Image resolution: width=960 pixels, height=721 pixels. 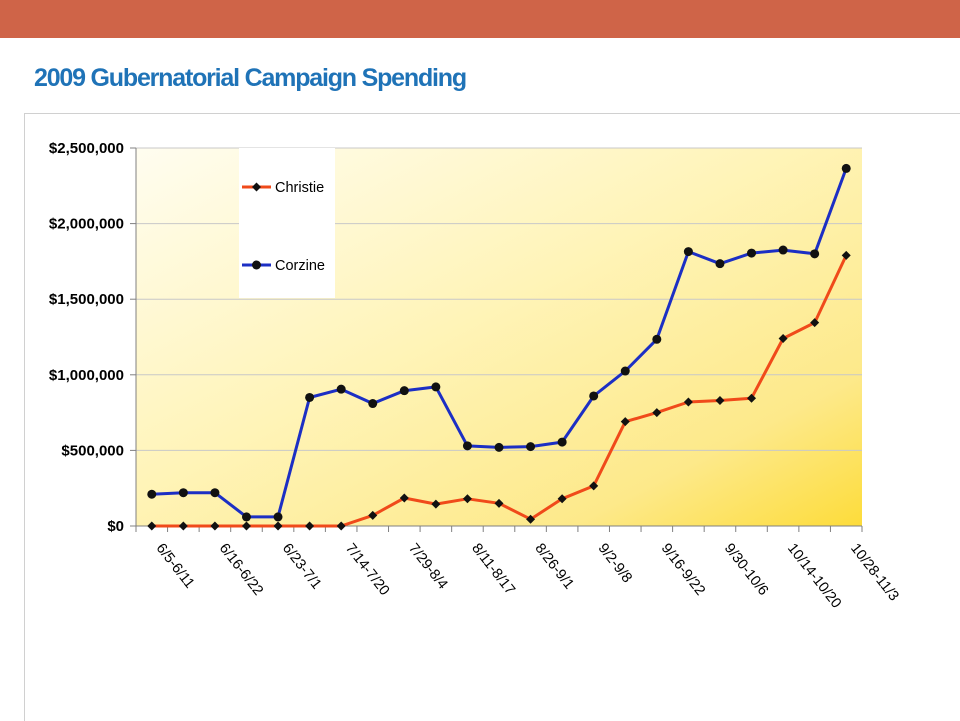 What do you see at coordinates (683, 570) in the screenshot?
I see `x-tick-label: 9/16-9/22` at bounding box center [683, 570].